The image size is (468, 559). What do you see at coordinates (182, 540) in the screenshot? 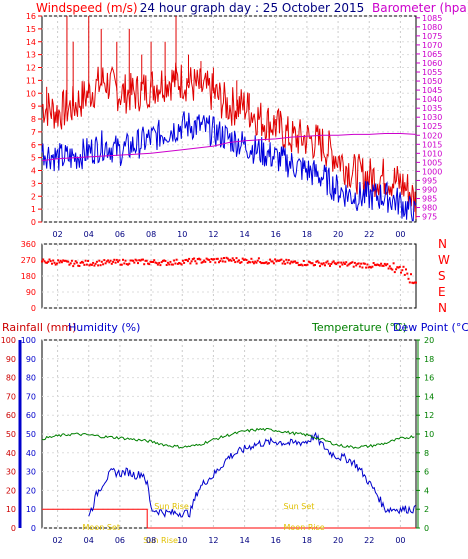
I see `x-tick-label-bottom: 10` at bounding box center [182, 540].